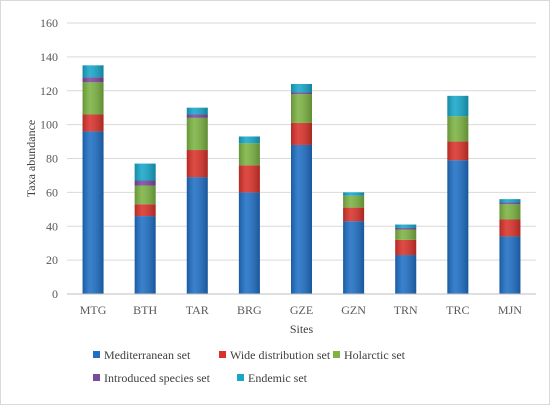  Describe the element at coordinates (280, 355) in the screenshot. I see `legend-label: Wide distribution set` at that location.